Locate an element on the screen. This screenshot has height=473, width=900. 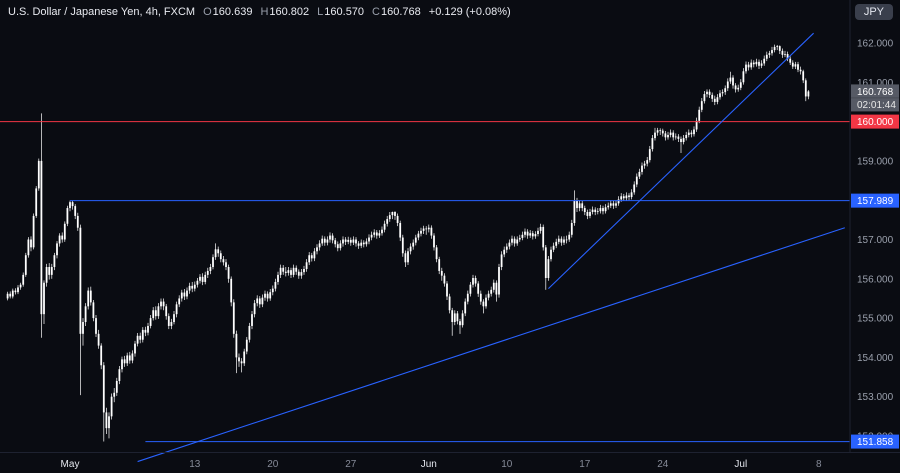
ohlc-close-value: 160.768 is located at coordinates (401, 12).